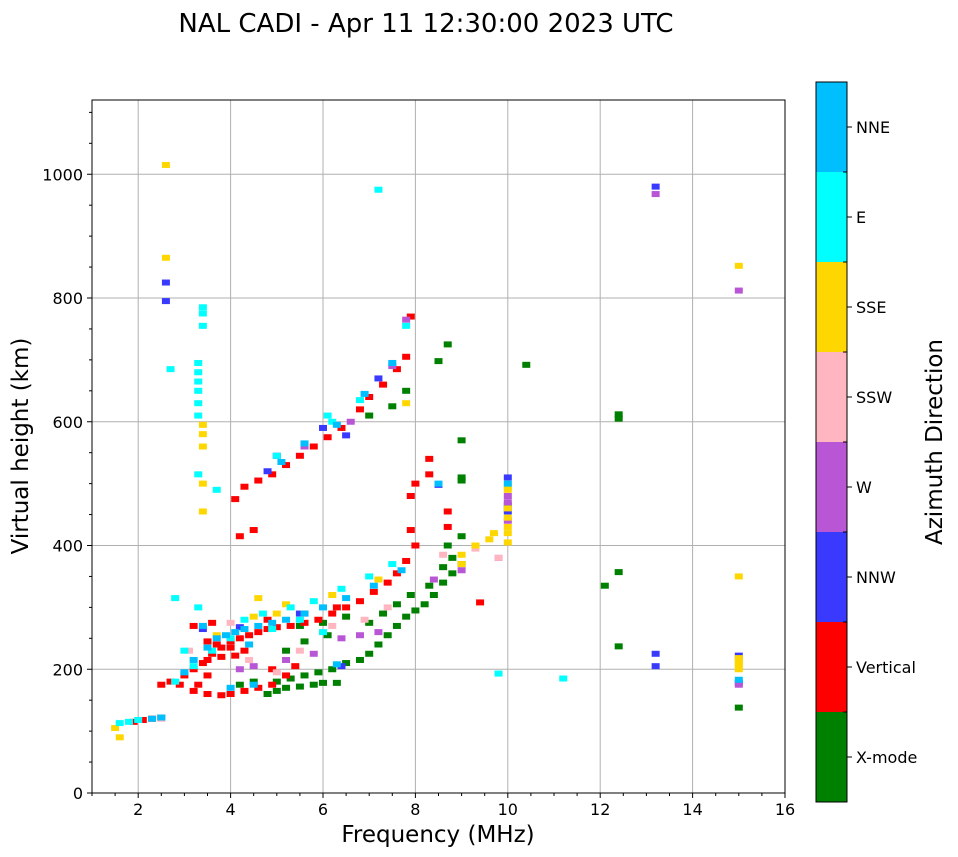 The height and width of the screenshot is (857, 958). Describe the element at coordinates (437, 835) in the screenshot. I see `x-axis-label: Frequency (MHz)` at that location.